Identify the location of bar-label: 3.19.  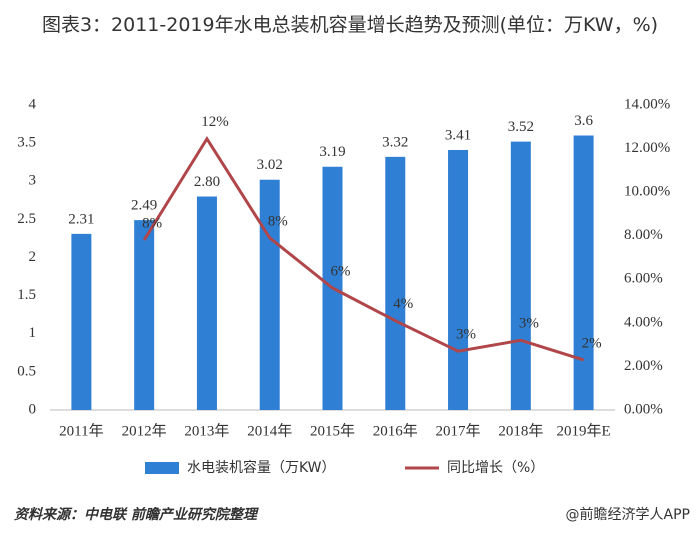
(332, 152).